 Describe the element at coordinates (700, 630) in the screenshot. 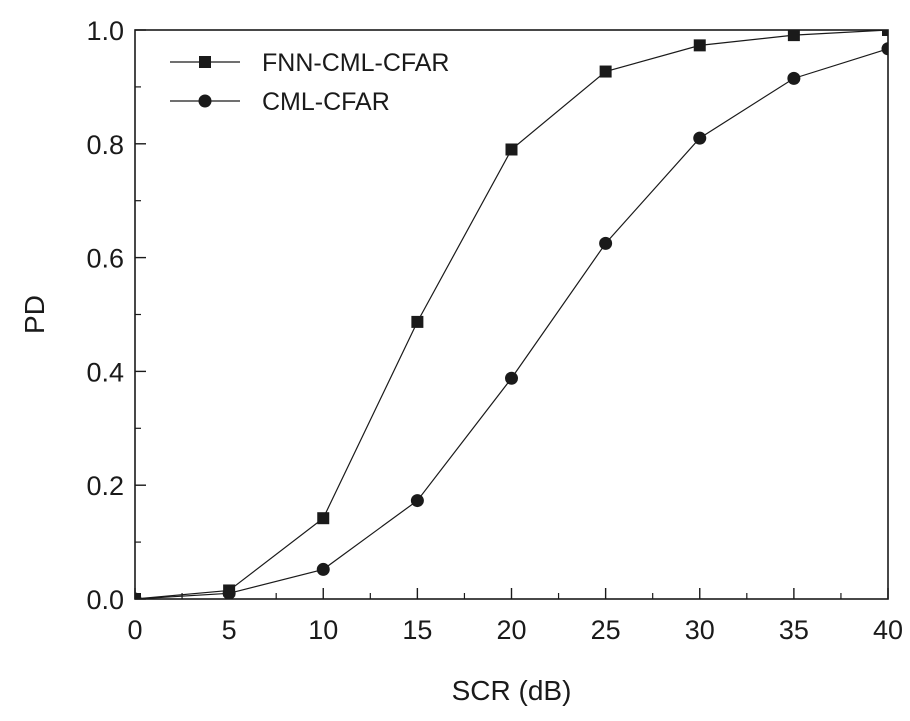

I see `x-tick-label: 30` at that location.